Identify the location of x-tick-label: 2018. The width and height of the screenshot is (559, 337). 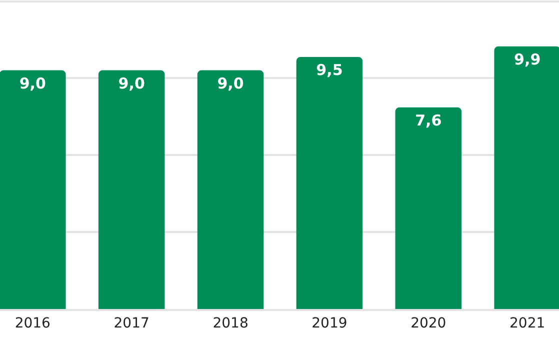
(230, 324).